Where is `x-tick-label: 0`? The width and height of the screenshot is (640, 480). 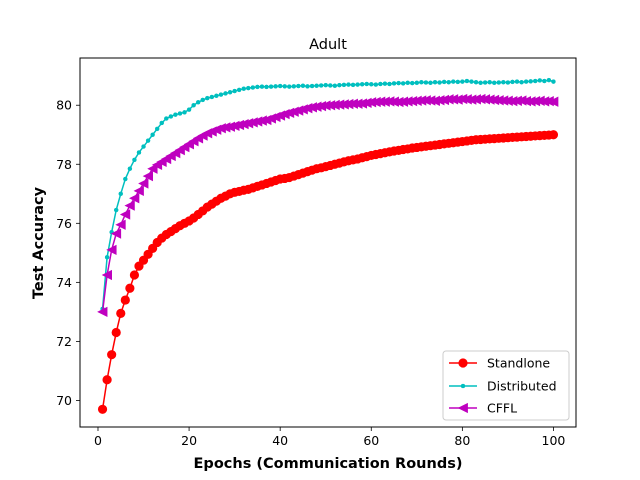 x-tick-label: 0 is located at coordinates (98, 440).